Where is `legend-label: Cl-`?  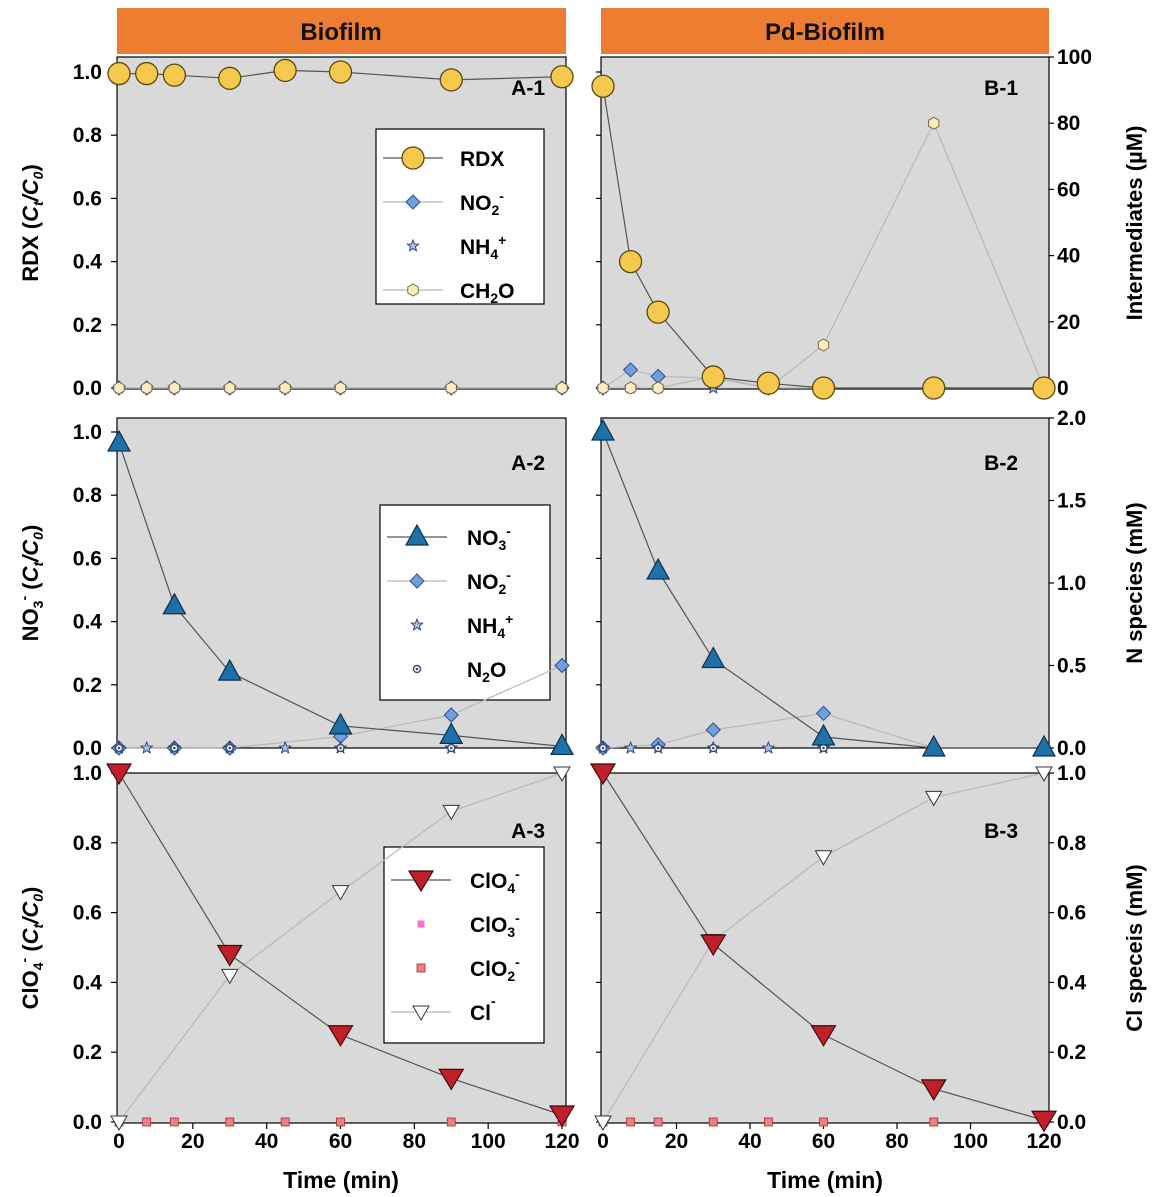 legend-label: Cl- is located at coordinates (483, 1009).